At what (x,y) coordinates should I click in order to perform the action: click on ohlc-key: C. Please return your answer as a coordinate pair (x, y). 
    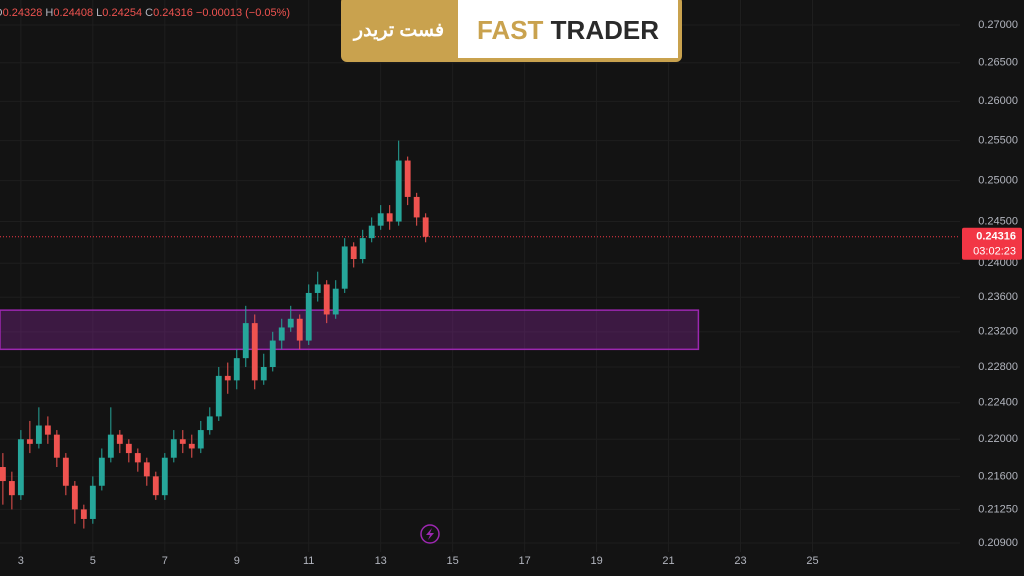
    Looking at the image, I should click on (149, 13).